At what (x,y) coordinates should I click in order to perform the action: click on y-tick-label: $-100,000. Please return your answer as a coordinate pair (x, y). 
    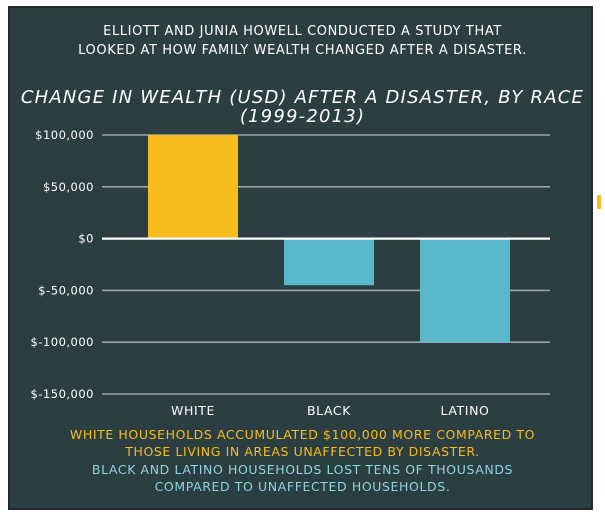
    Looking at the image, I should click on (62, 342).